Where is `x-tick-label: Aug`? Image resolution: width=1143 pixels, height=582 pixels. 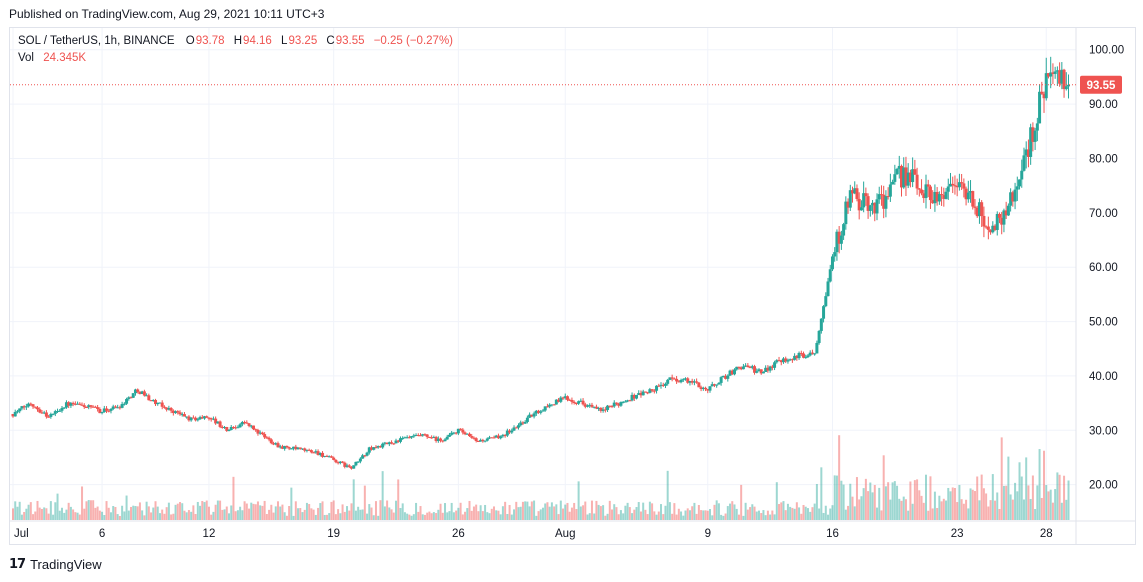
x-tick-label: Aug is located at coordinates (565, 534).